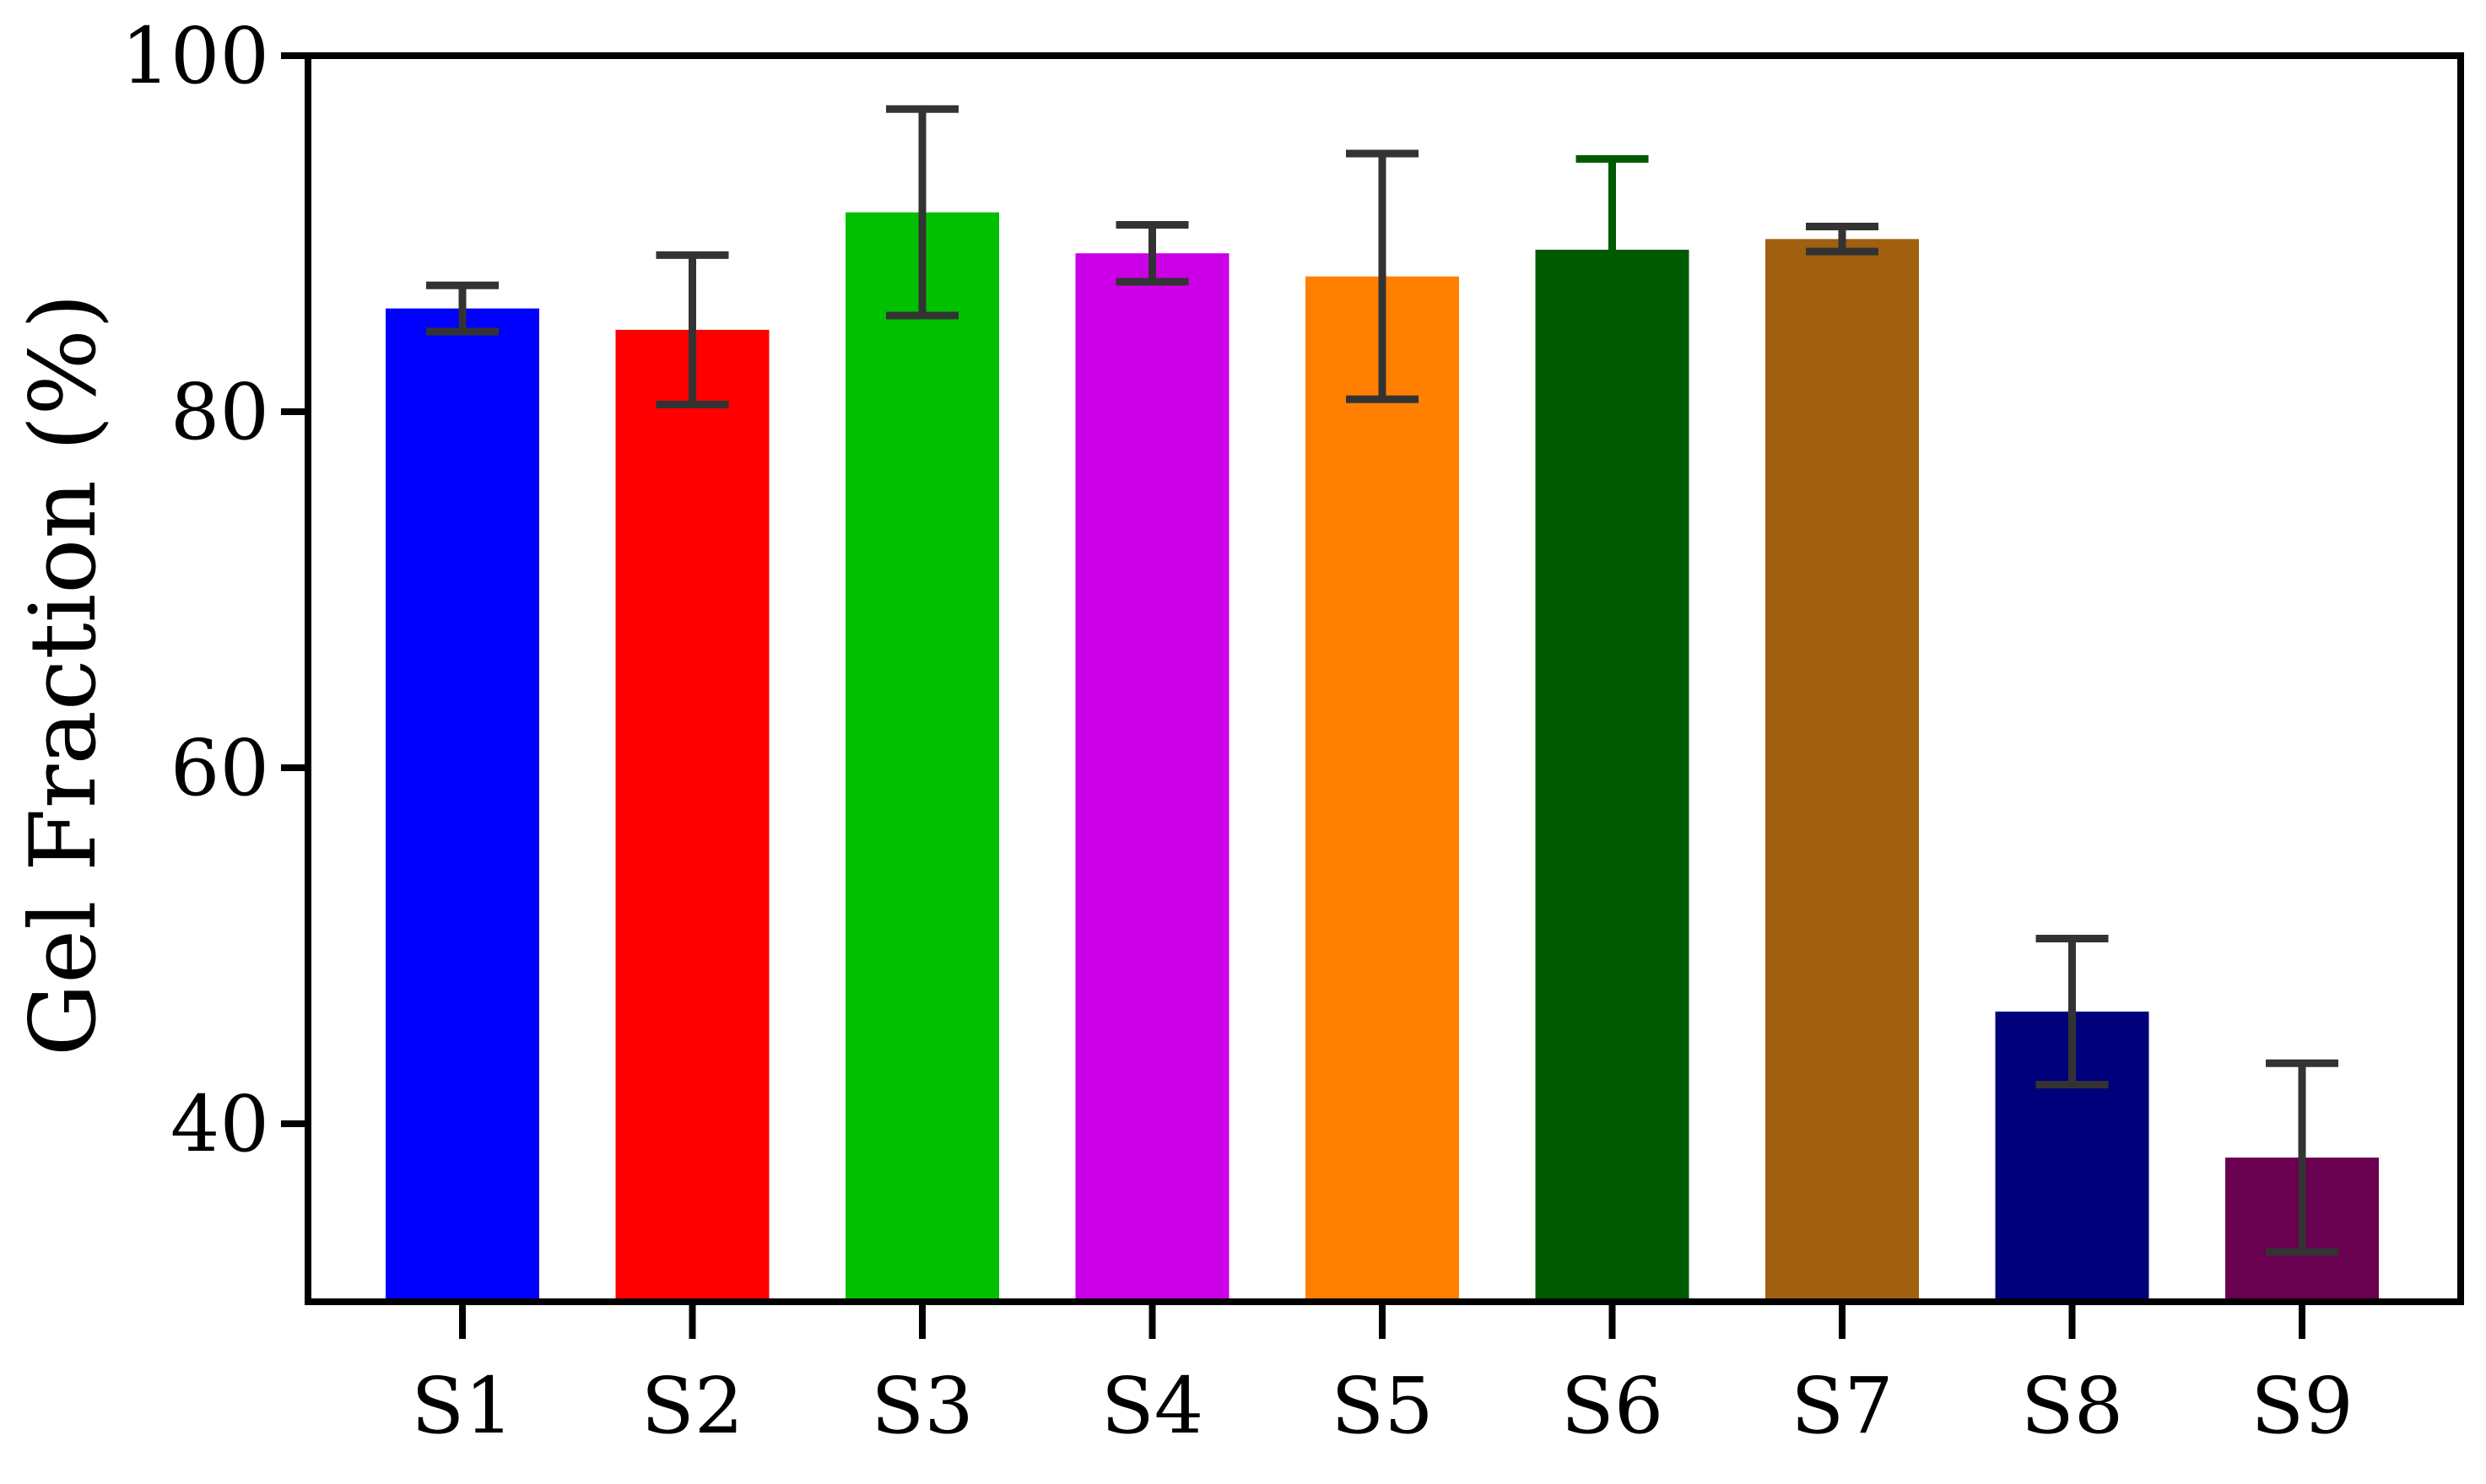 This screenshot has height=1484, width=2486. I want to click on y-tick-label-100: 100, so click(195, 56).